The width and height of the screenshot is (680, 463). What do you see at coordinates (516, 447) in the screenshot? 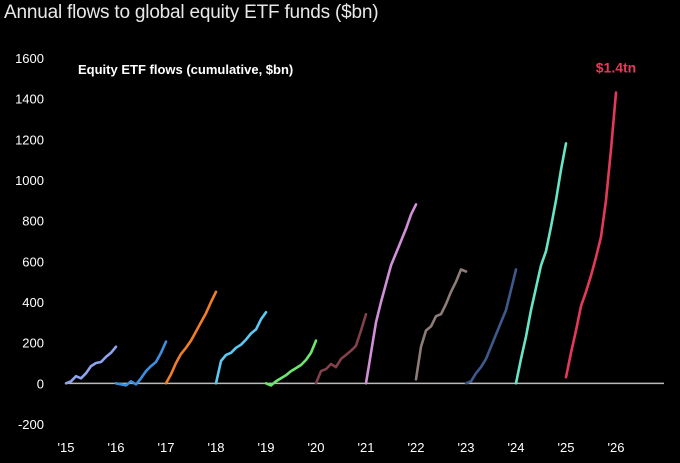
I see `x-tick-label: '24` at bounding box center [516, 447].